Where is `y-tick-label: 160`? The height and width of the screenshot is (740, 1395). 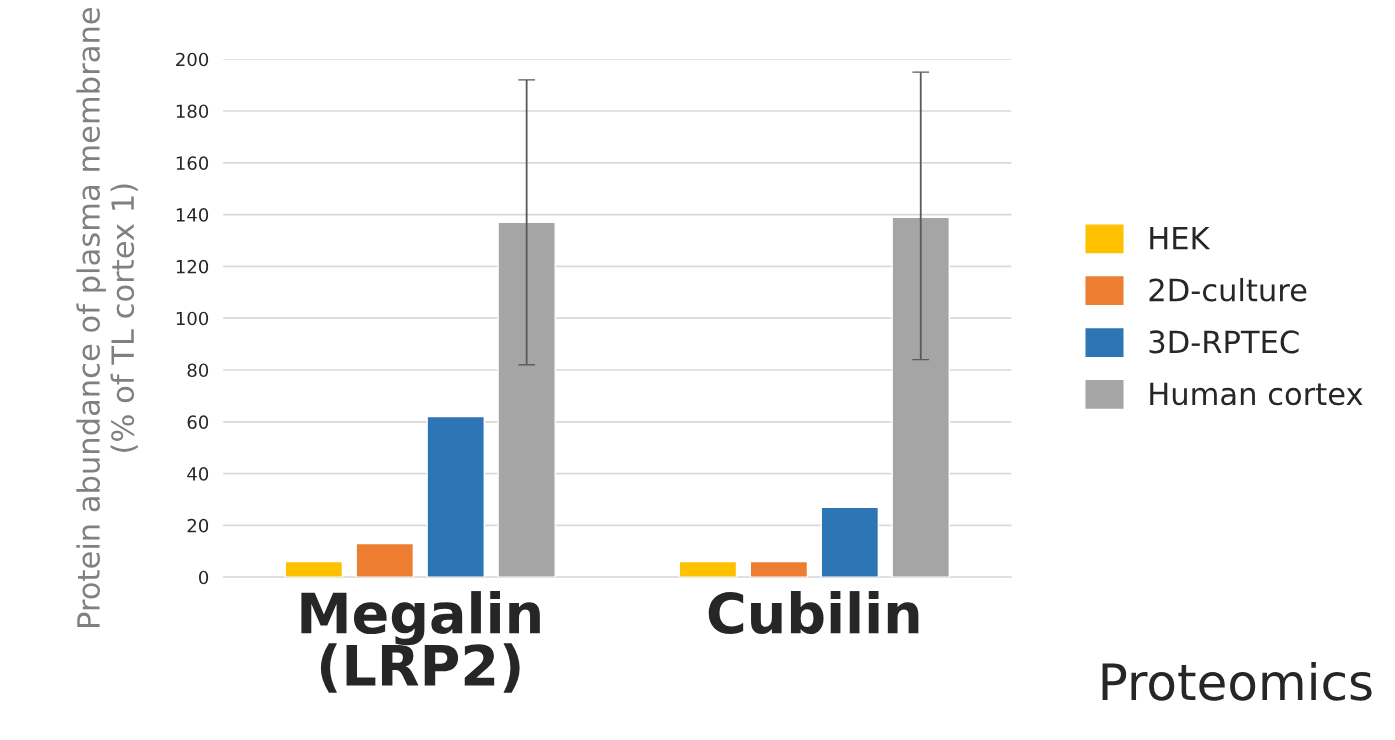 y-tick-label: 160 is located at coordinates (192, 163).